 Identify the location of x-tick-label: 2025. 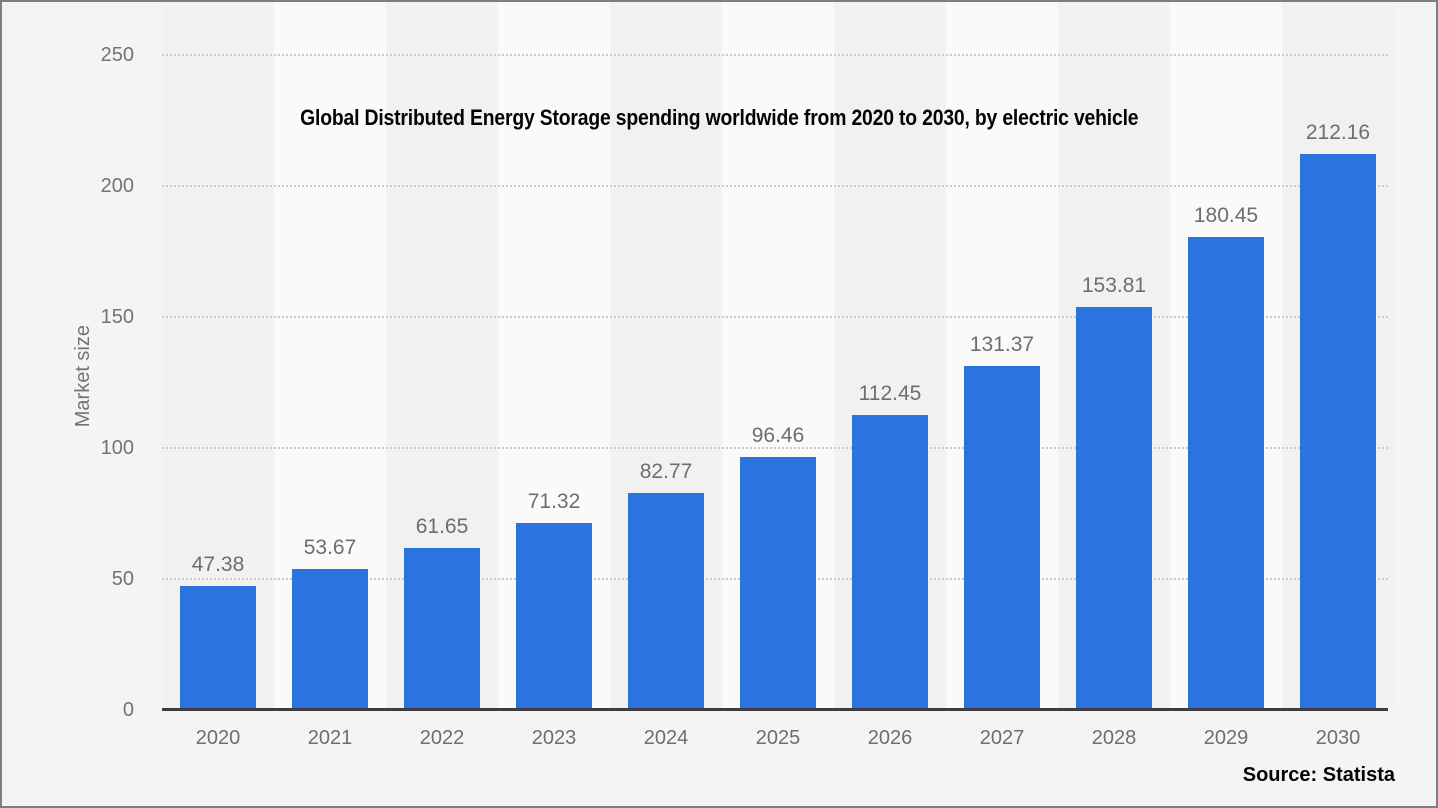
(778, 738).